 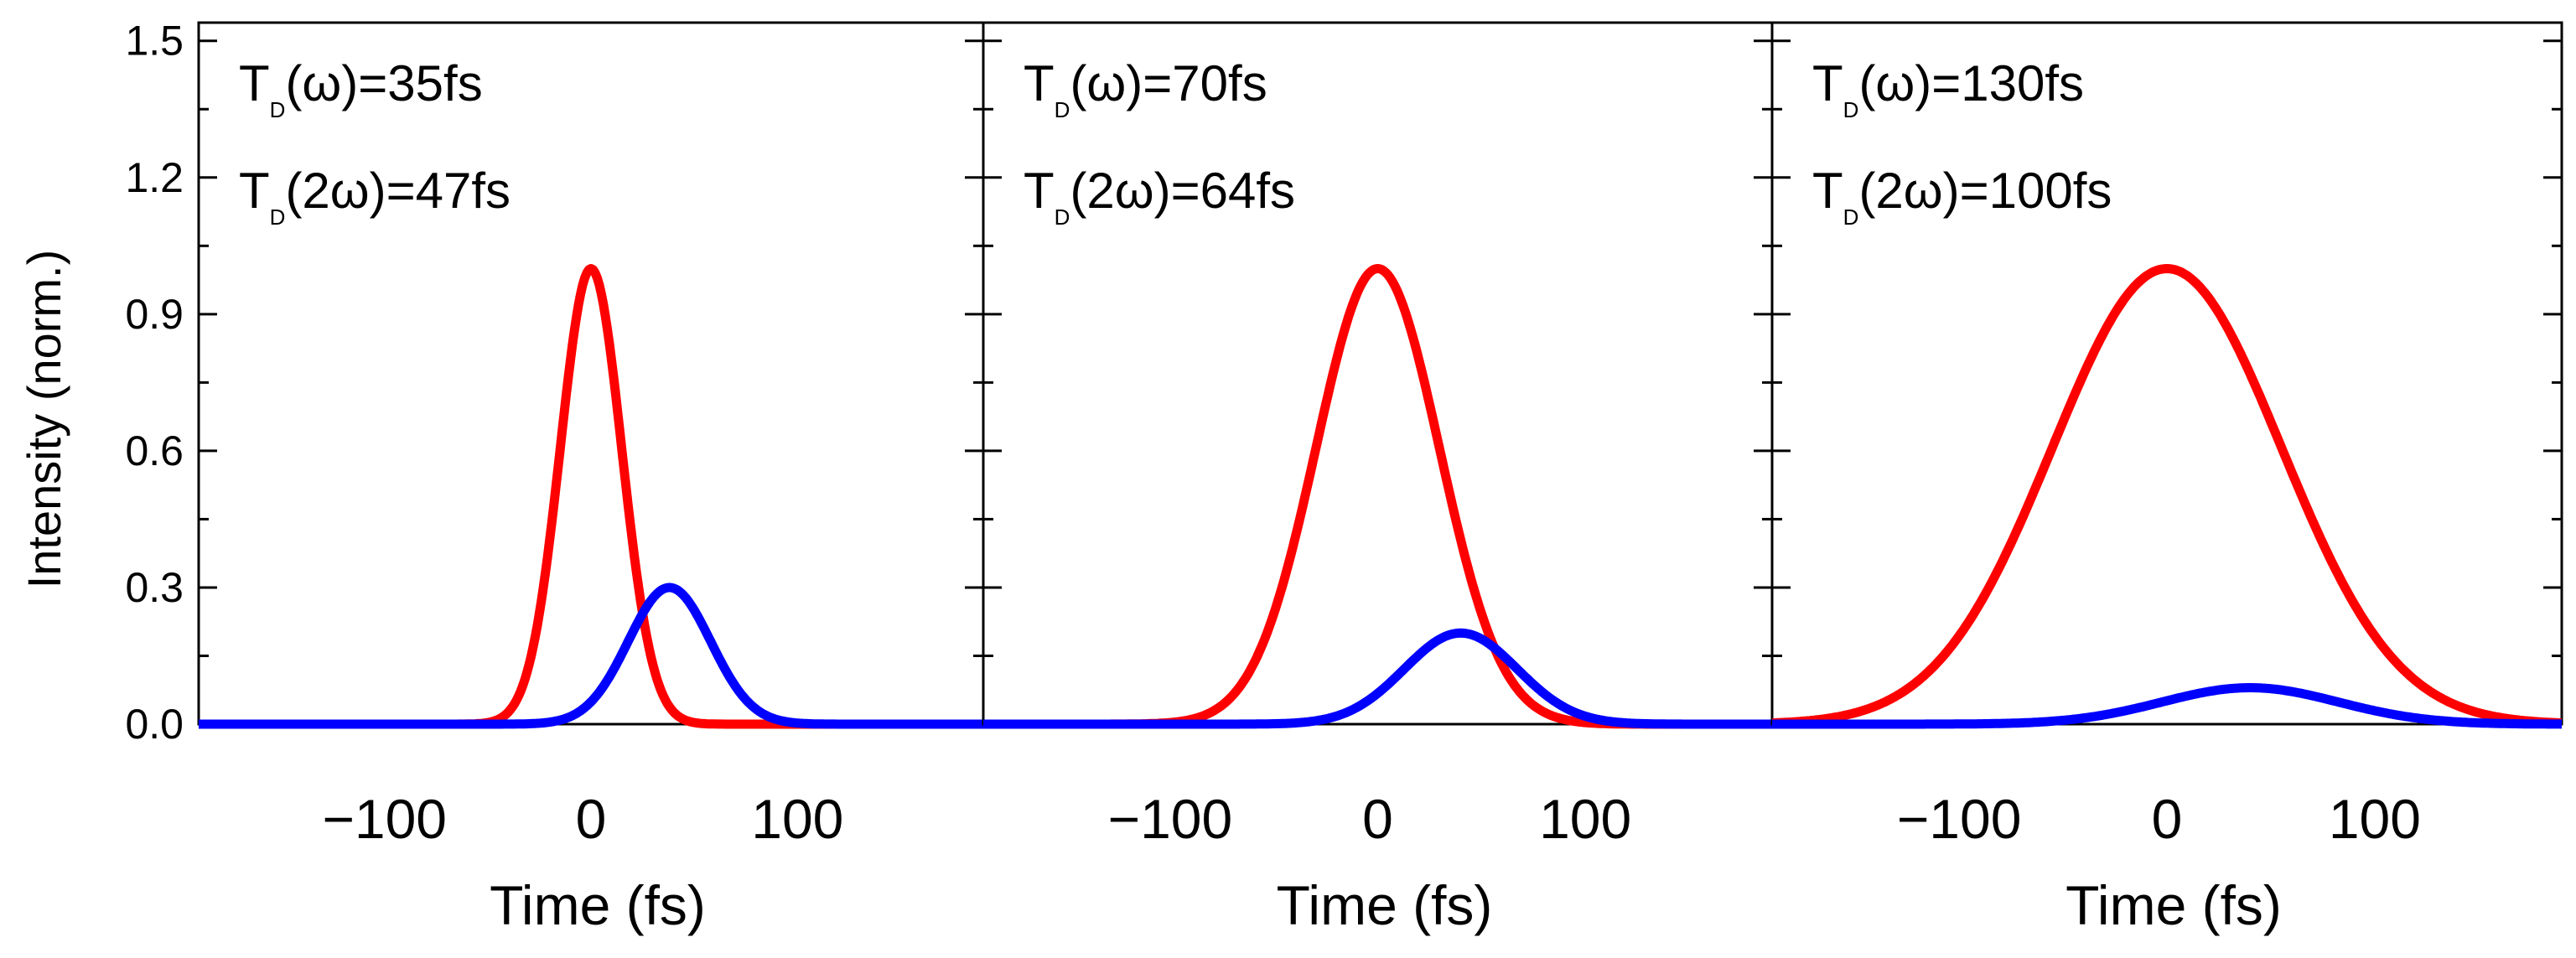 I want to click on annotation-2: TD(2ω)=64fs, so click(x=1159, y=197).